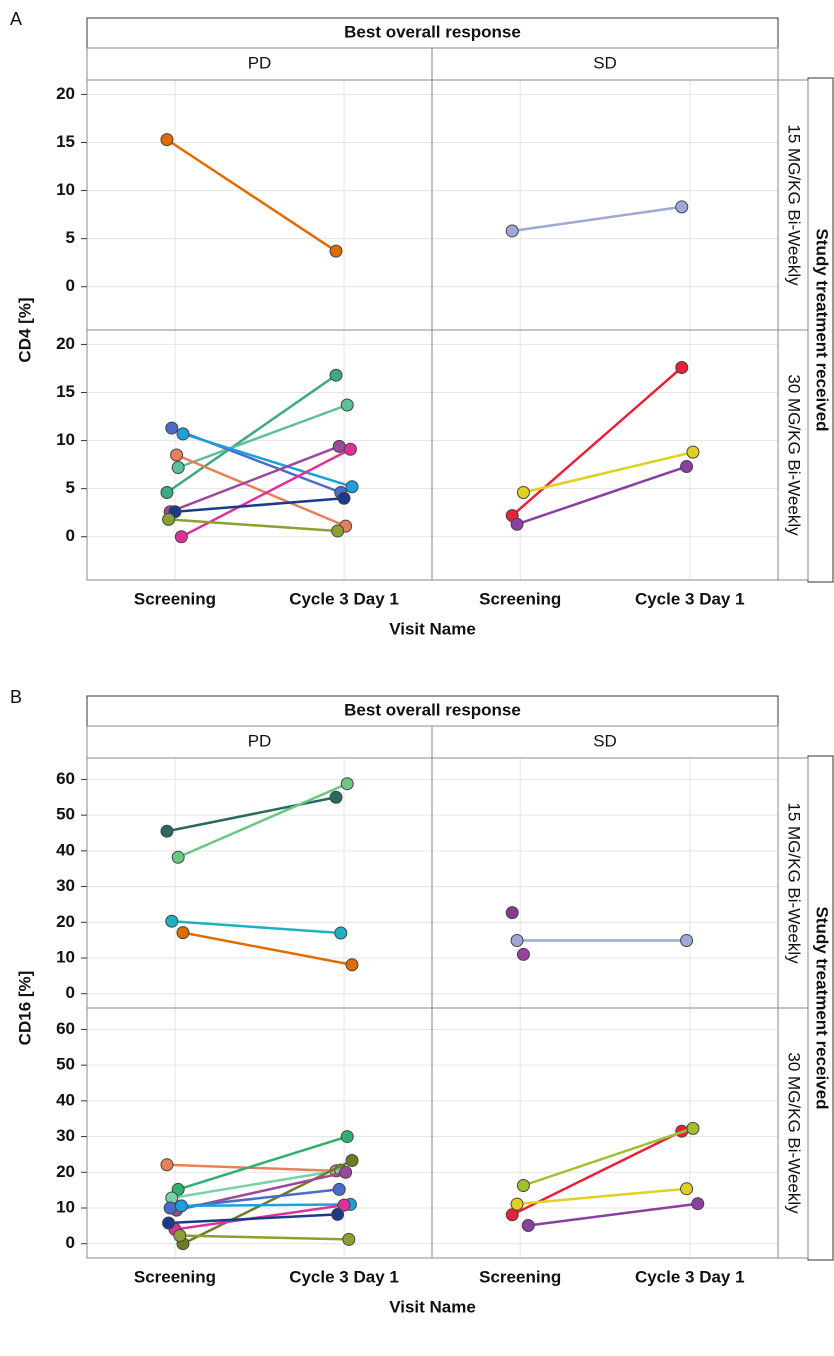  I want to click on row-facet-title: Study treatment received, so click(822, 329).